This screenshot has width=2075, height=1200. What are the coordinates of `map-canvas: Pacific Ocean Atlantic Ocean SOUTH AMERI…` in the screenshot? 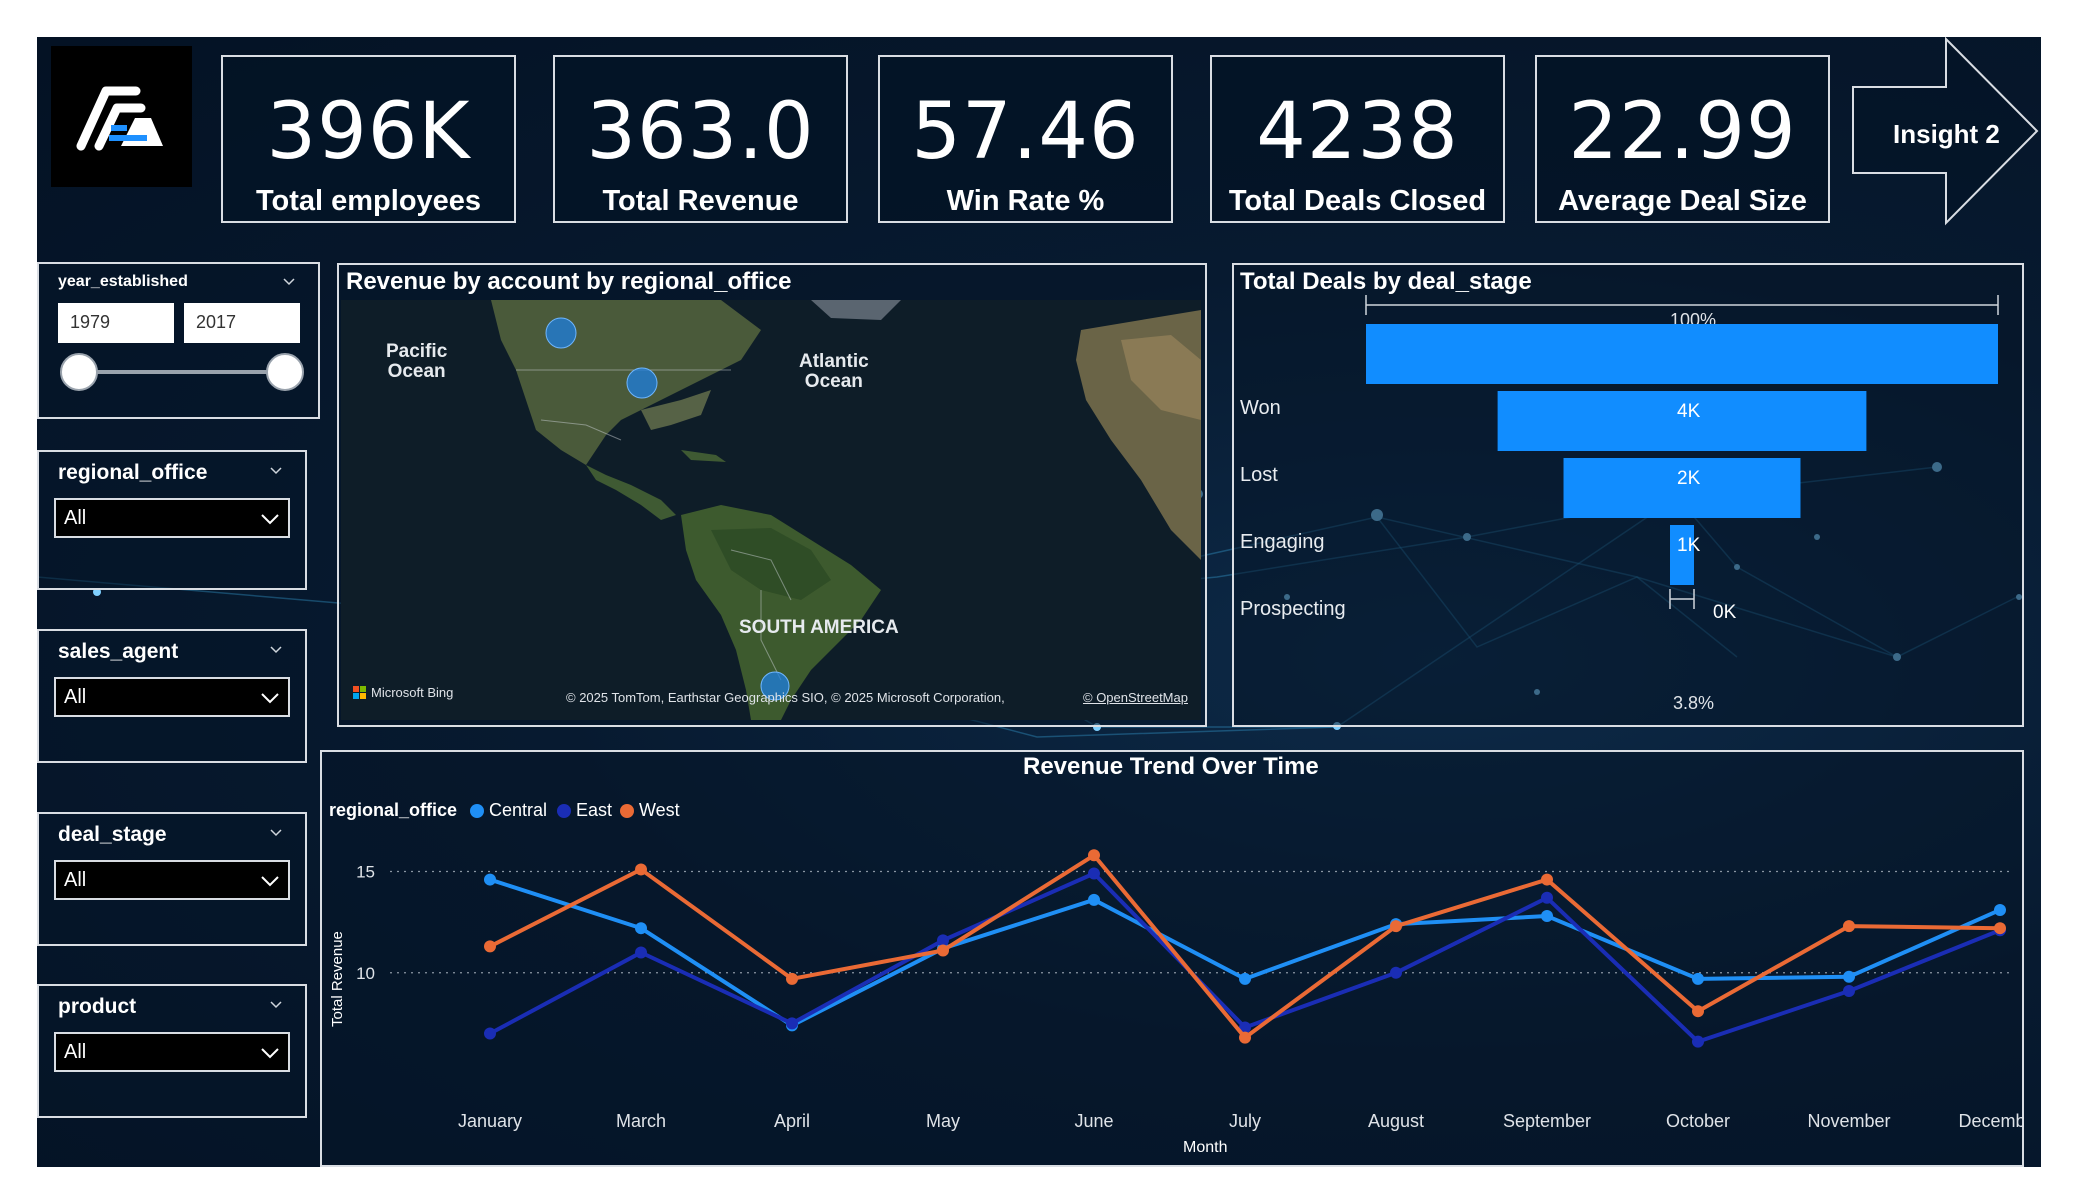 It's located at (771, 510).